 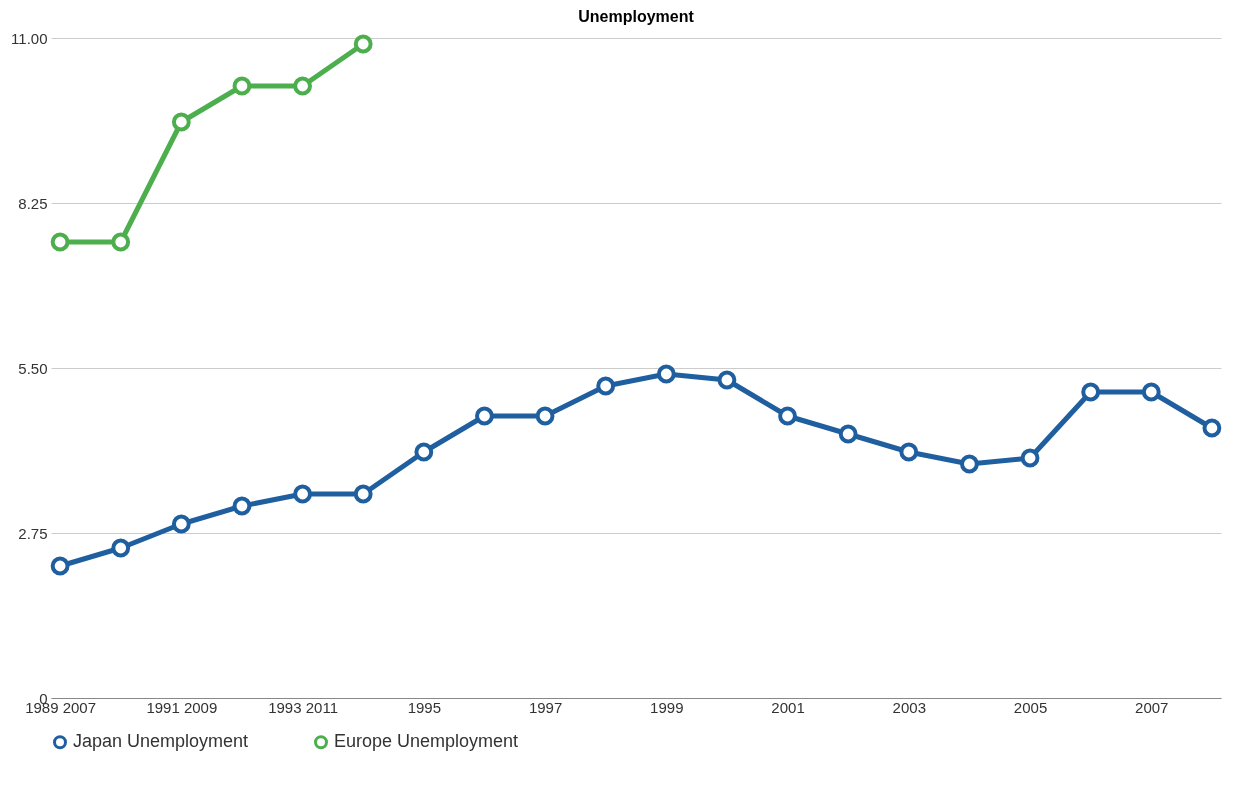 What do you see at coordinates (161, 741) in the screenshot?
I see `legend-label: Japan Unemployment` at bounding box center [161, 741].